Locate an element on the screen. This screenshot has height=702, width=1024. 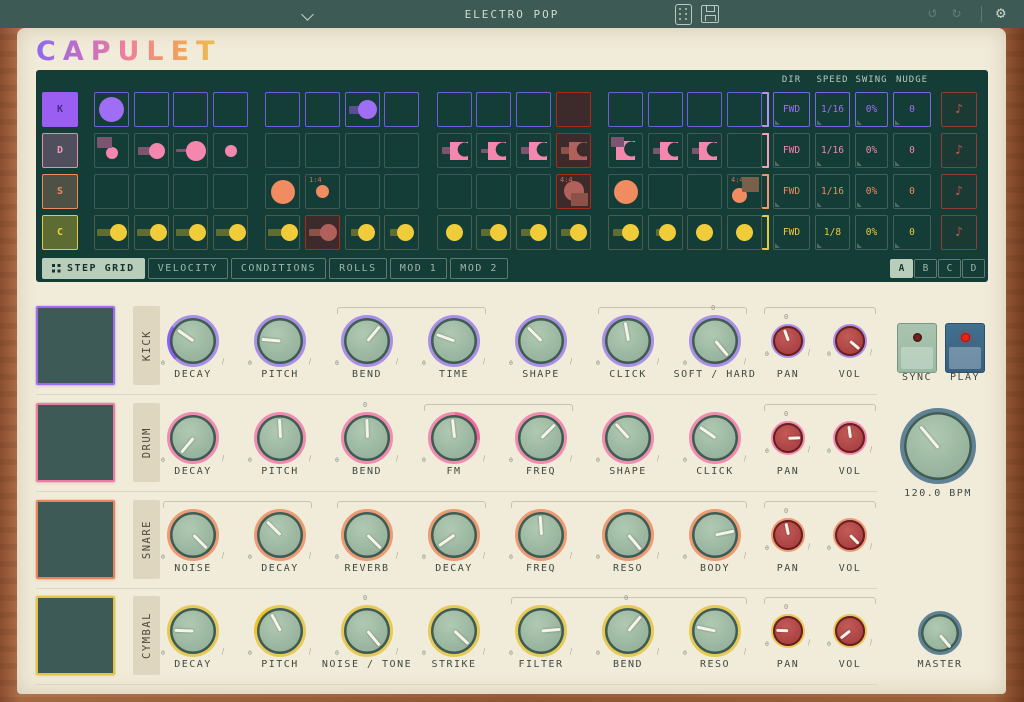
knob-drum-shape is located at coordinates (628, 438).